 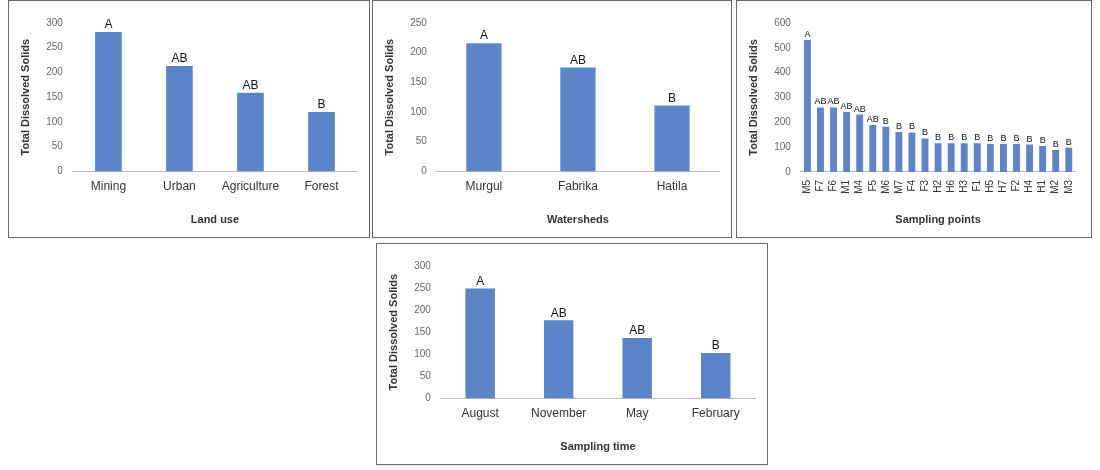 I want to click on x-tick-label: M2, so click(x=1055, y=186).